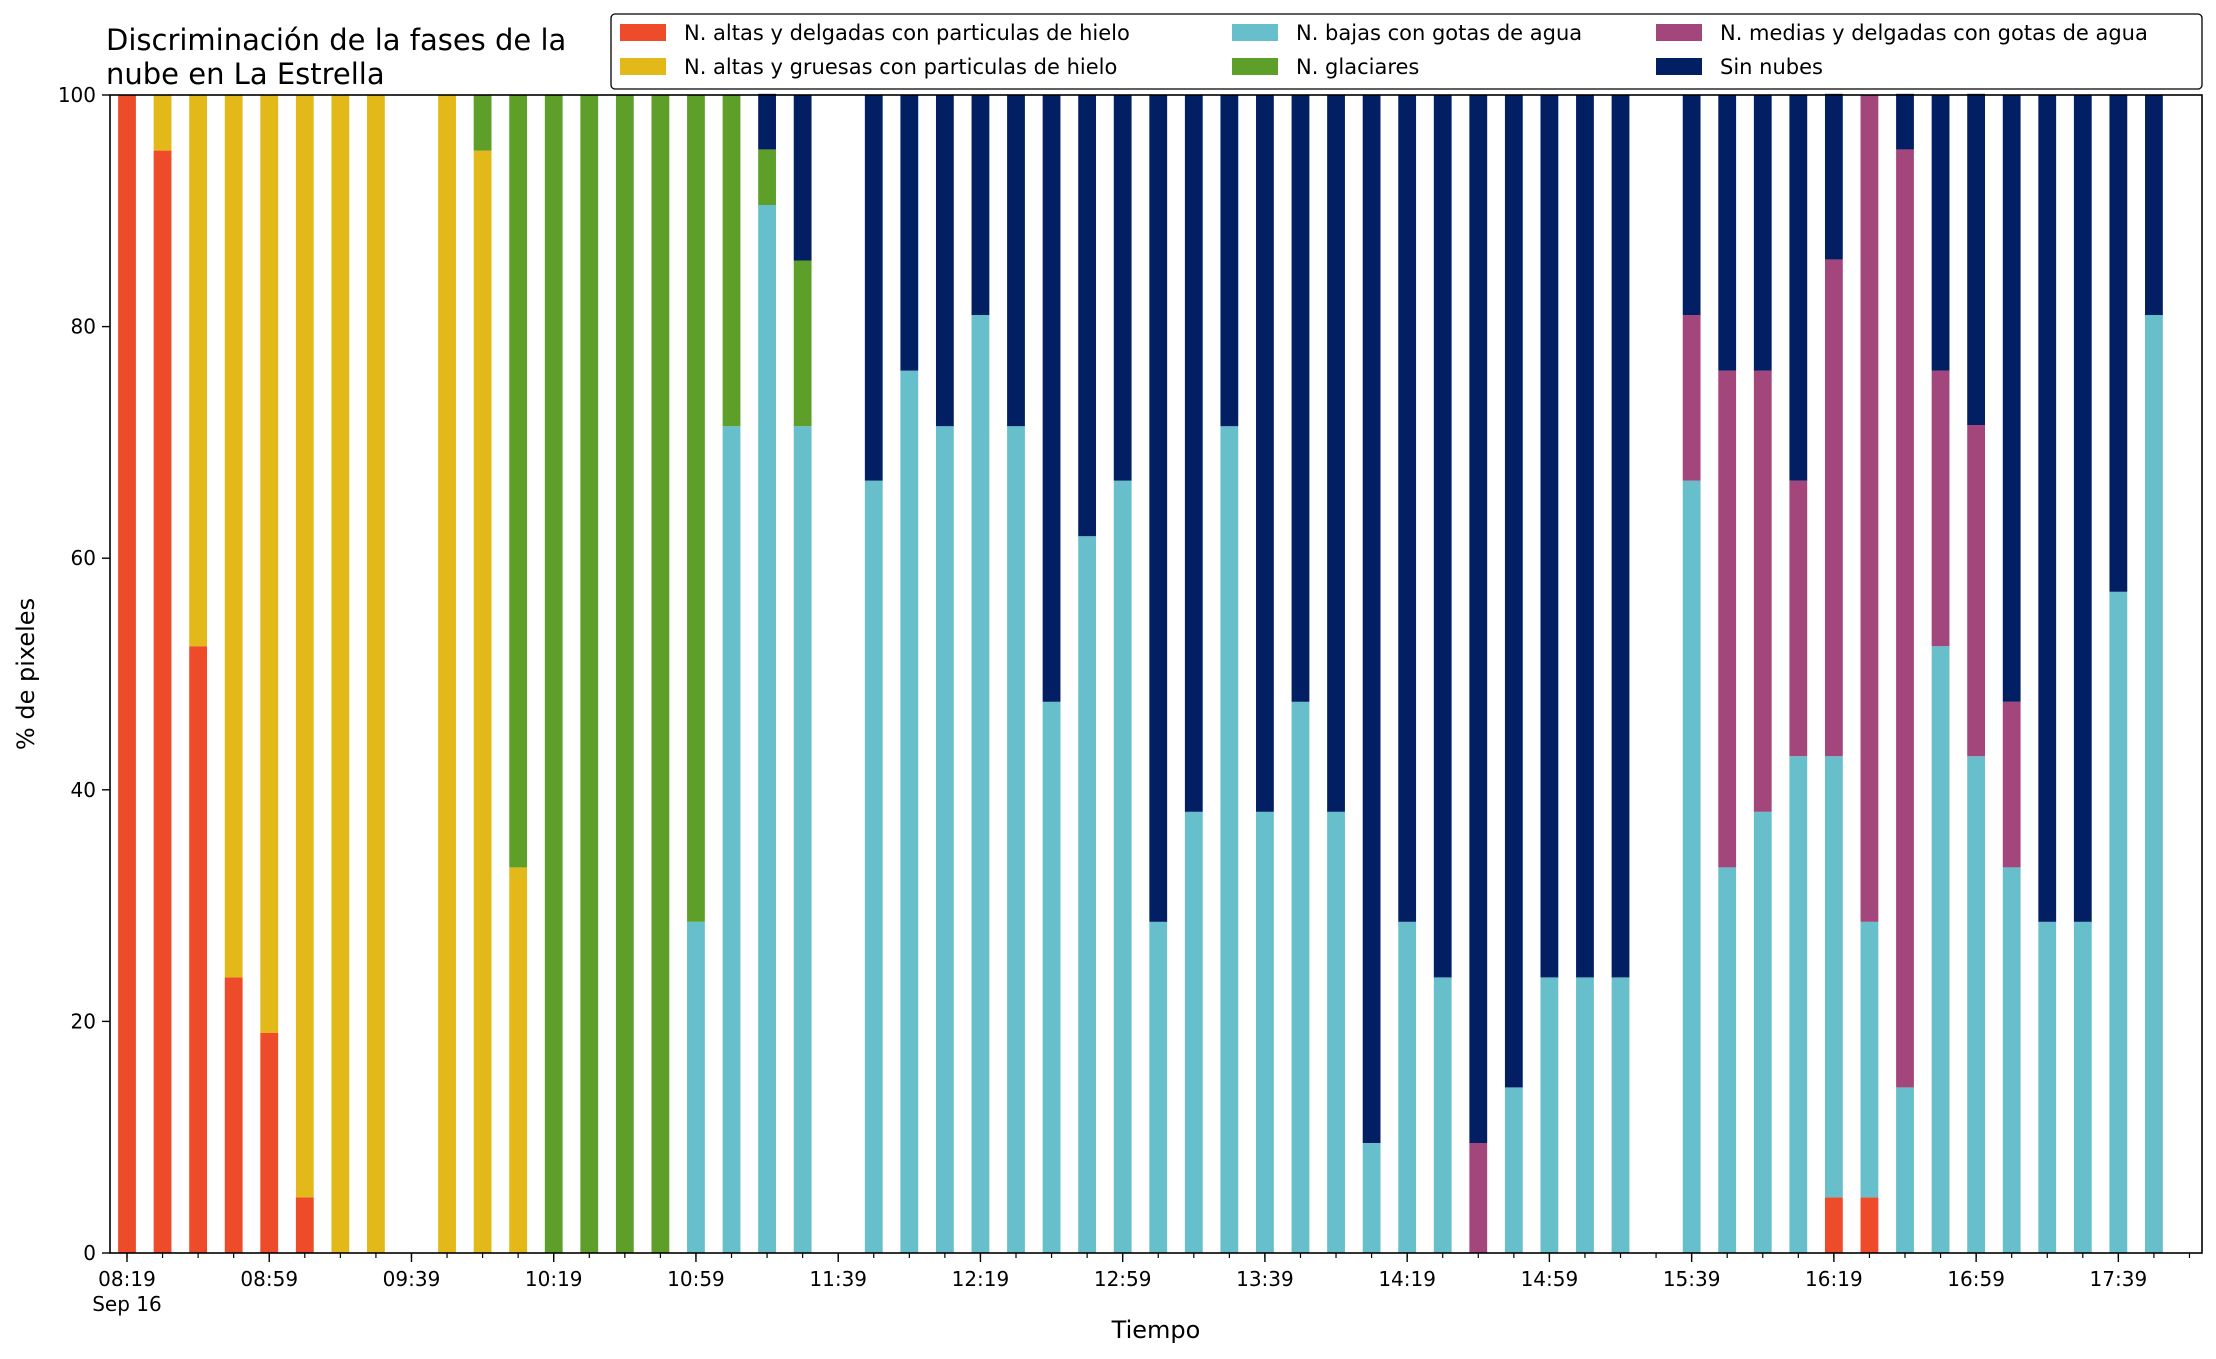 This screenshot has height=1359, width=2216. What do you see at coordinates (1550, 1279) in the screenshot?
I see `x-tick-label: 14:59` at bounding box center [1550, 1279].